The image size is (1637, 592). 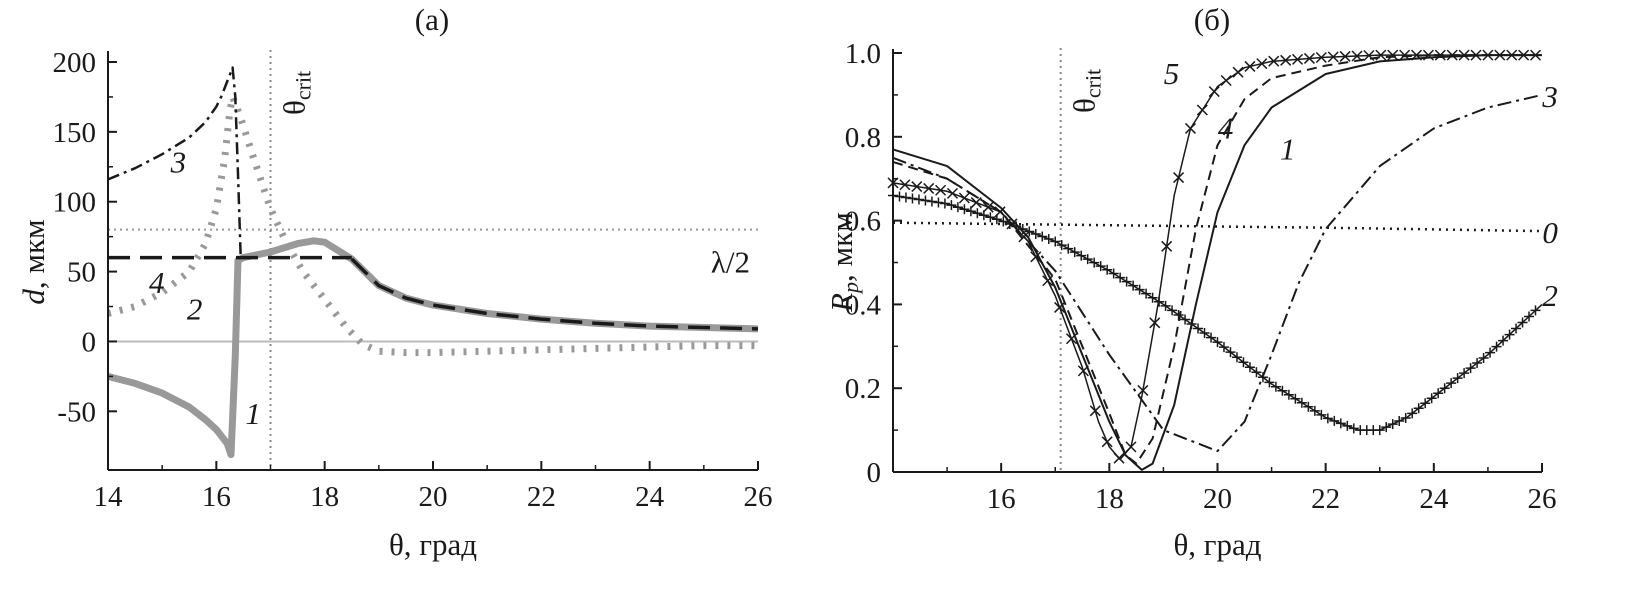 What do you see at coordinates (1288, 148) in the screenshot?
I see `series-1-label: 1` at bounding box center [1288, 148].